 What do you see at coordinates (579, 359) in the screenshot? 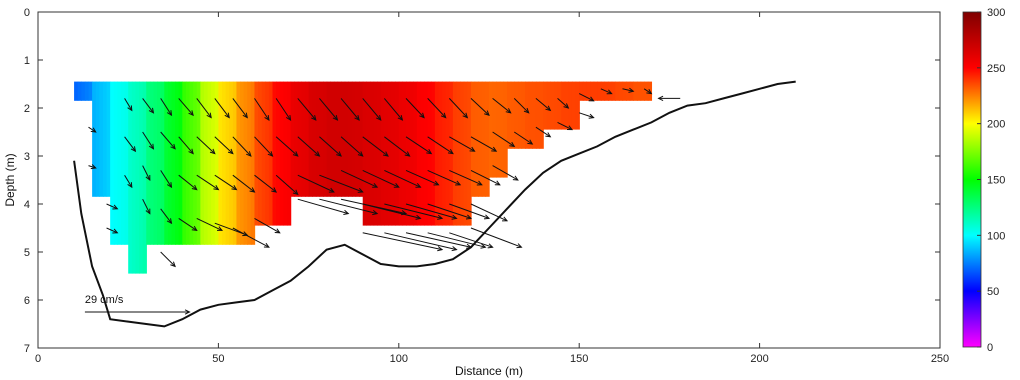
I see `x-tick-label: 150` at bounding box center [579, 359].